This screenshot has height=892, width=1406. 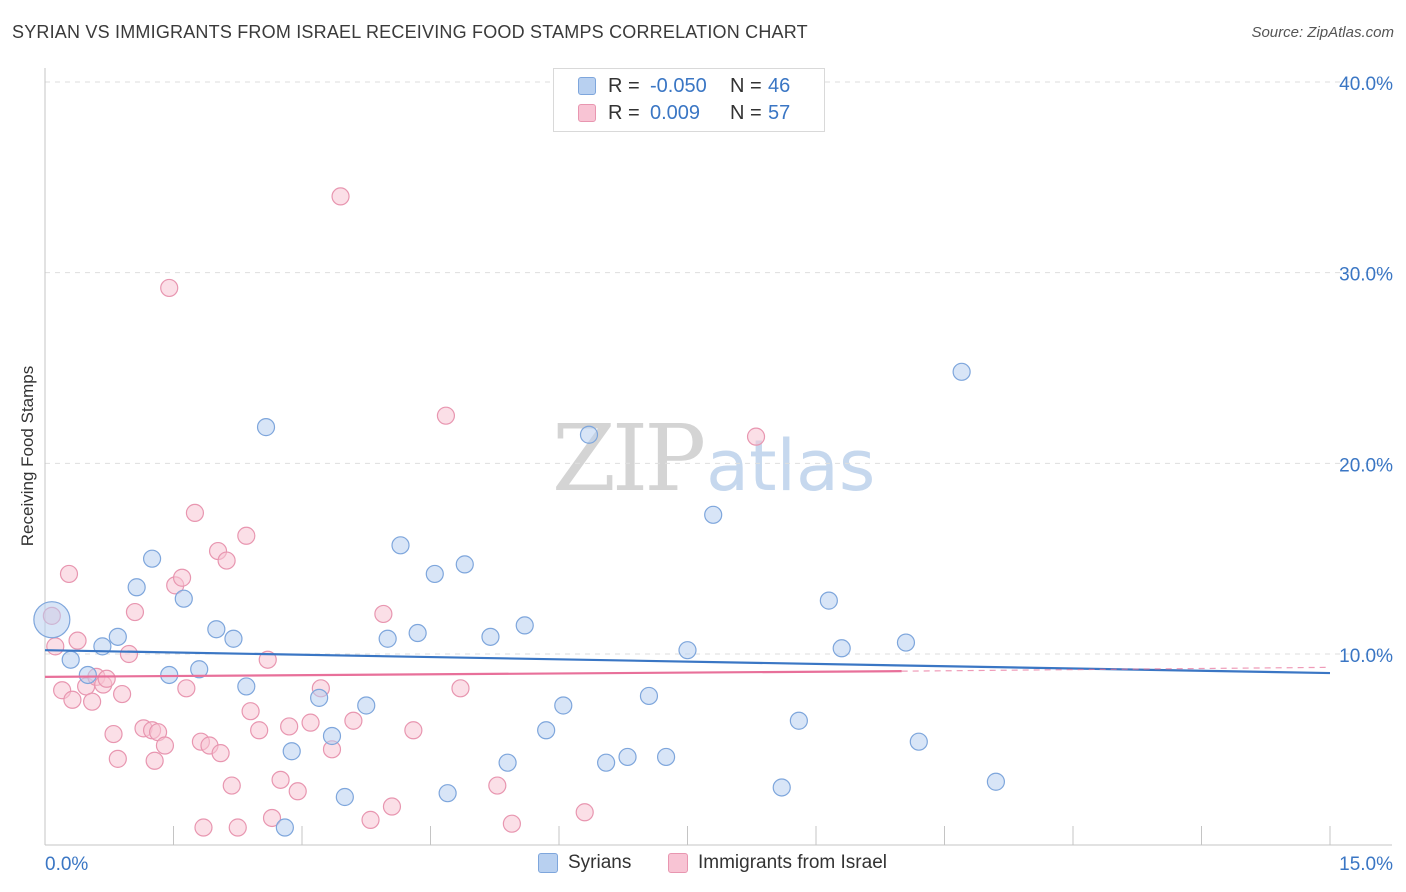 I want to click on israel-swatch, so click(x=587, y=113).